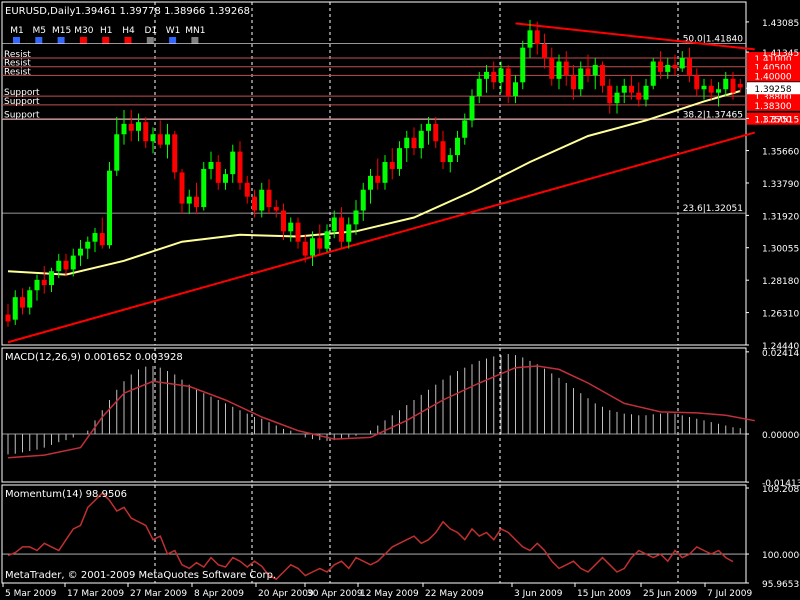 The width and height of the screenshot is (800, 600). I want to click on level-label: Support, so click(22, 116).